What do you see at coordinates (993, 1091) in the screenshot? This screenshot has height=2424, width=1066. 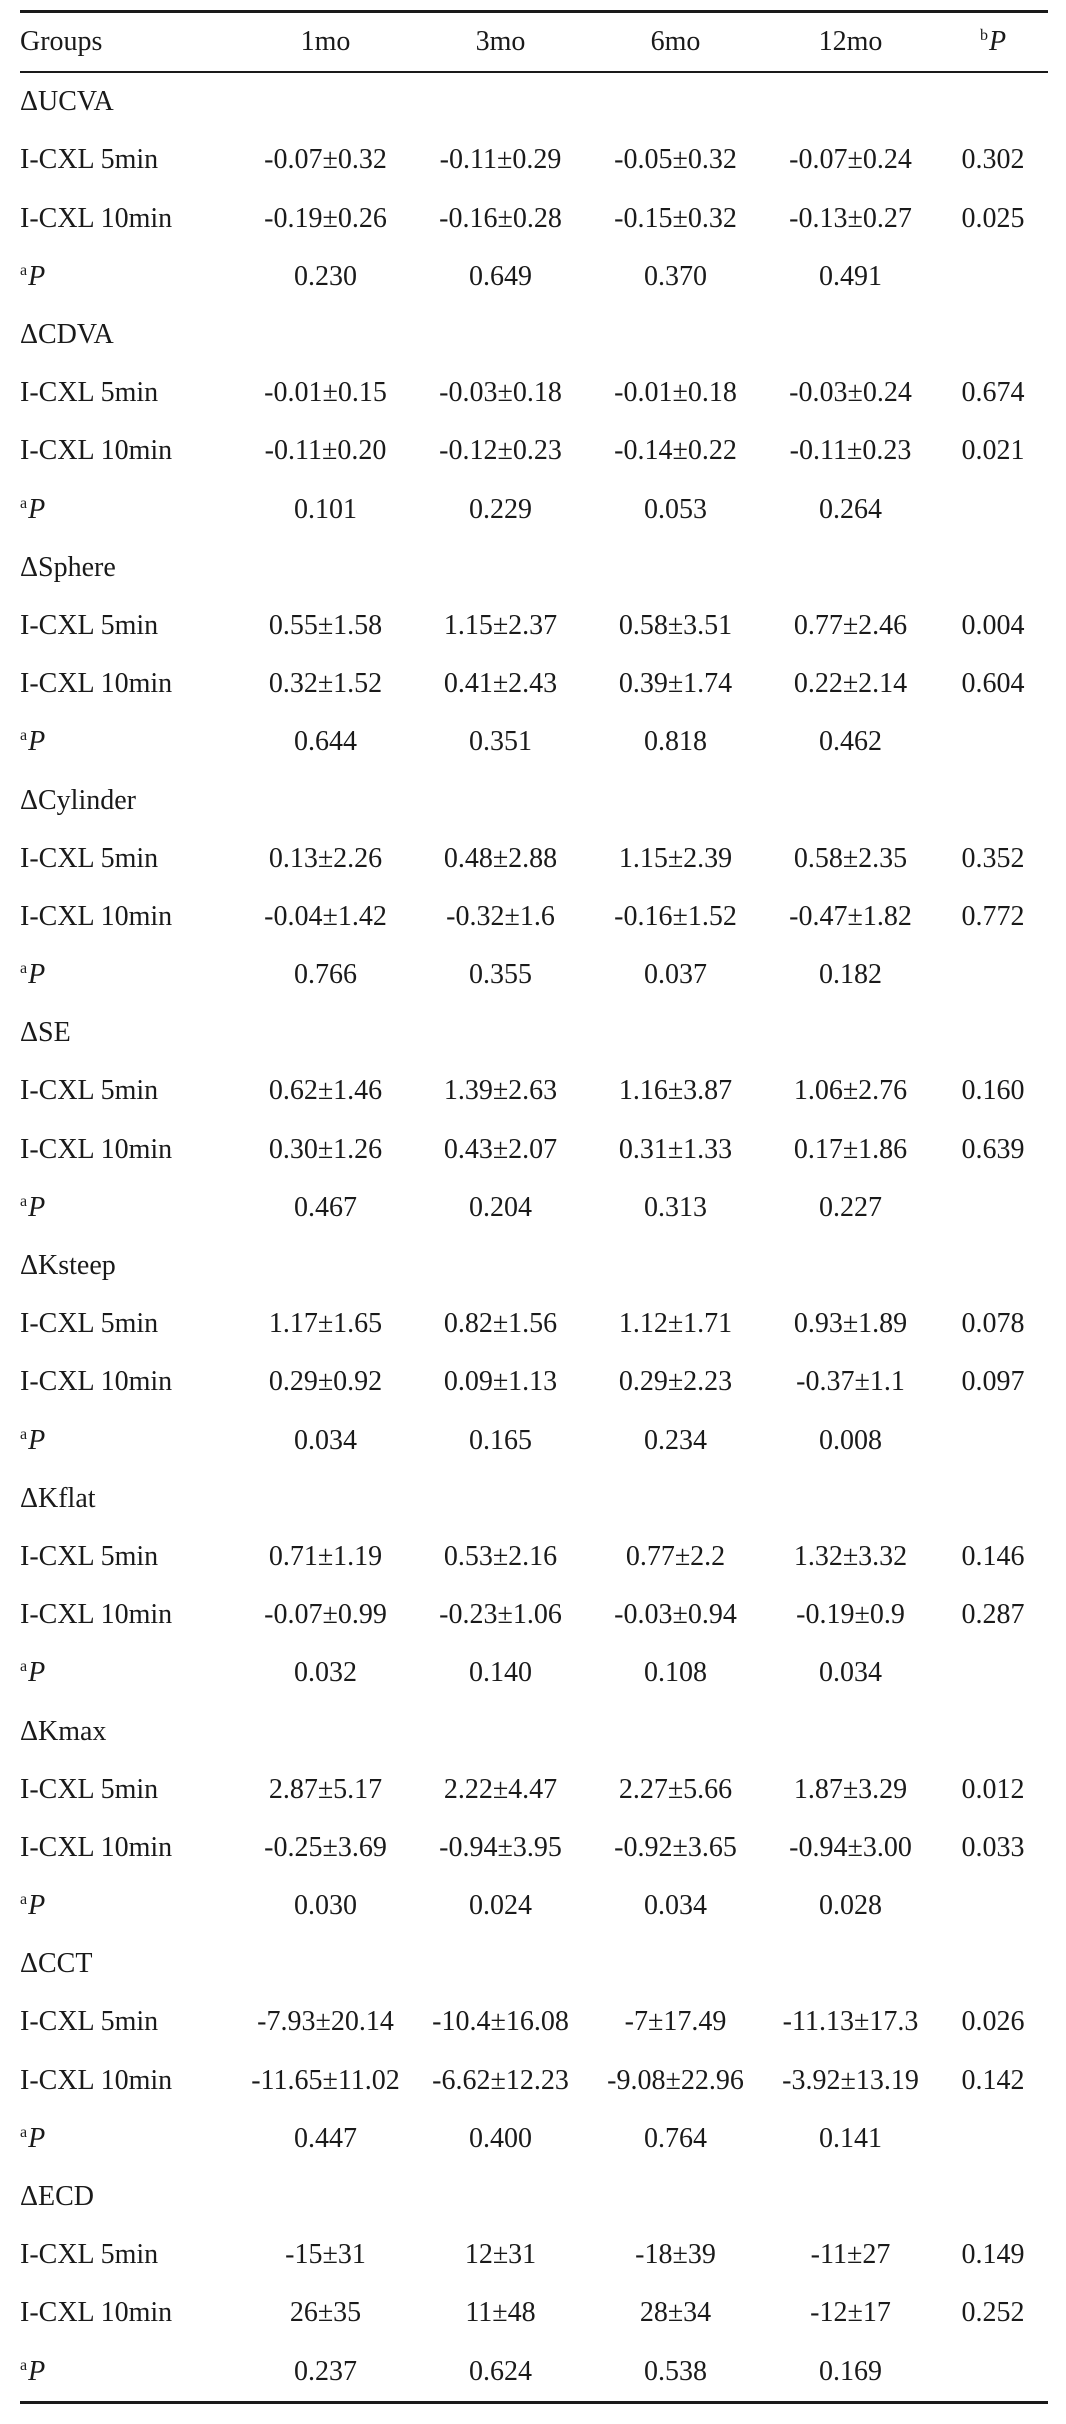 I see `p-value-cell: 0.160` at bounding box center [993, 1091].